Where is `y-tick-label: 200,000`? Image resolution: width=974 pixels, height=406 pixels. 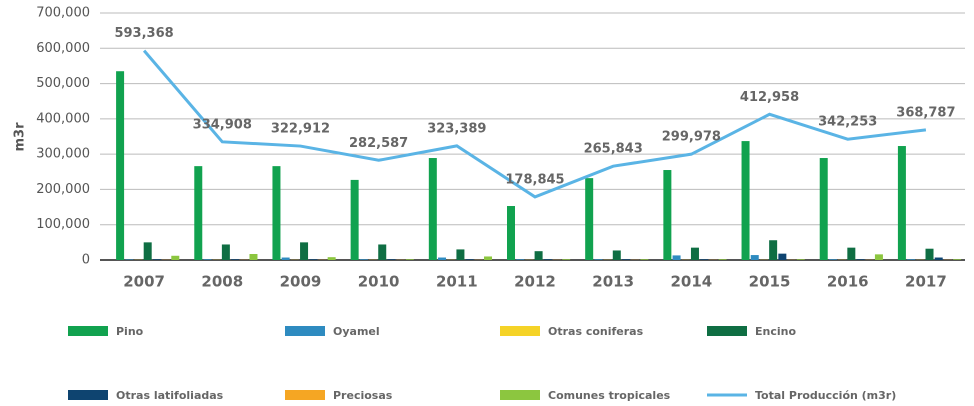
y-tick-label: 200,000 is located at coordinates (63, 189).